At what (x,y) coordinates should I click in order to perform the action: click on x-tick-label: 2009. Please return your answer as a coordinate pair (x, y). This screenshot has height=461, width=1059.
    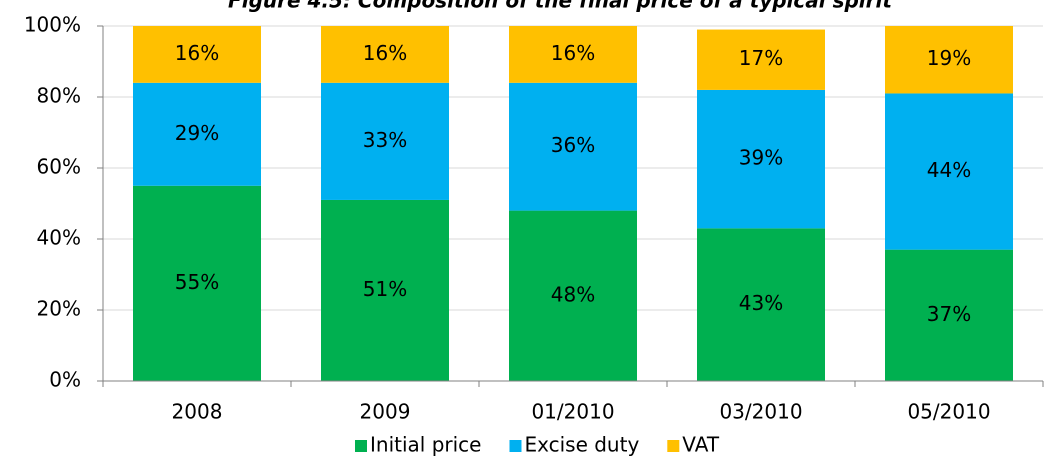
    Looking at the image, I should click on (385, 412).